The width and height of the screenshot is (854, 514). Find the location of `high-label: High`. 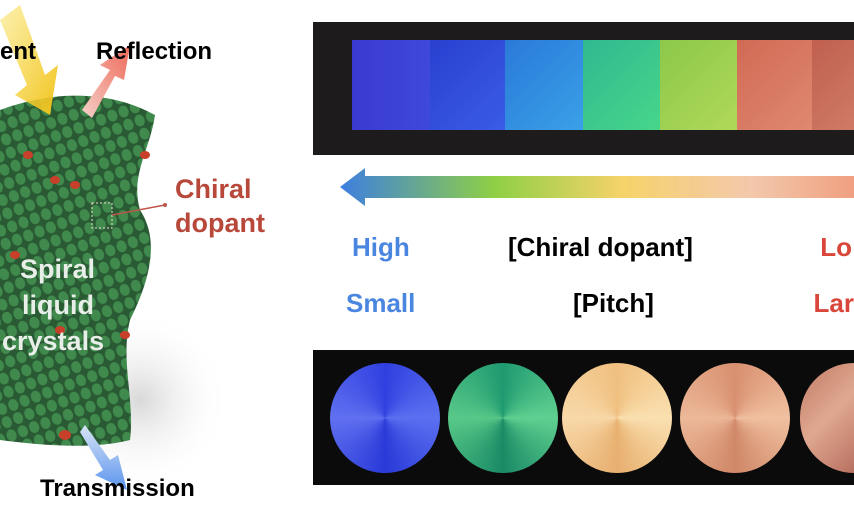

high-label: High is located at coordinates (381, 247).